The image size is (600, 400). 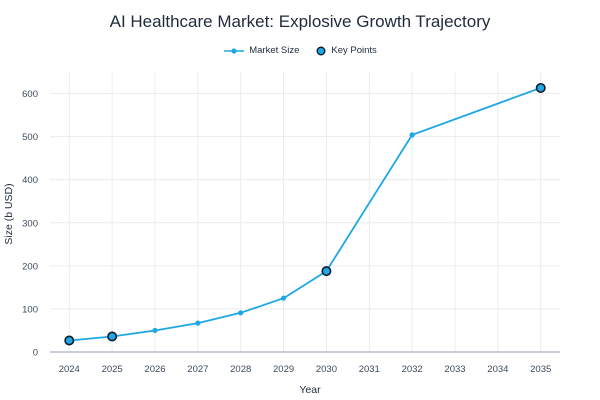 I want to click on x-tick-label: 2026, so click(x=154, y=369).